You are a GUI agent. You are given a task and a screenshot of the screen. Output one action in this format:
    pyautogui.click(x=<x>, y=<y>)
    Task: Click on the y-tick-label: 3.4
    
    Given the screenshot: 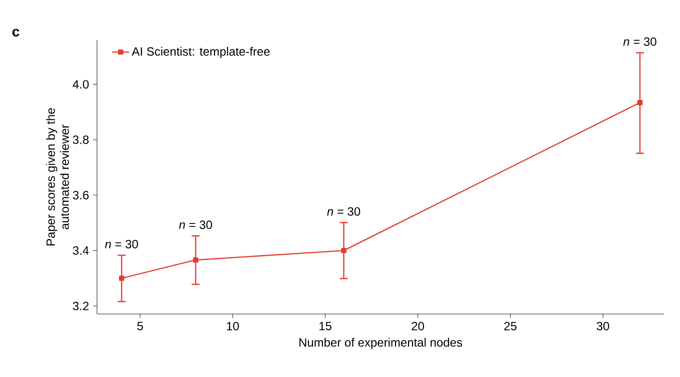 What is the action you would take?
    pyautogui.click(x=80, y=250)
    